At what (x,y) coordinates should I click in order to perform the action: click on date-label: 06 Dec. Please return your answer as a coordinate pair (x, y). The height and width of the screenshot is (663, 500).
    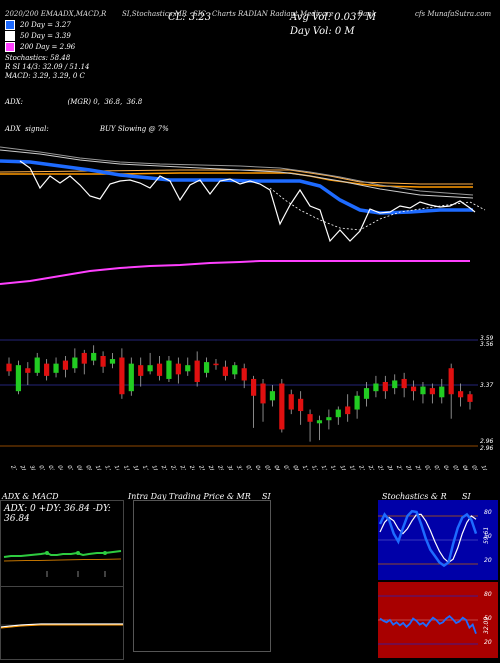
    Looking at the image, I should click on (467, 467).